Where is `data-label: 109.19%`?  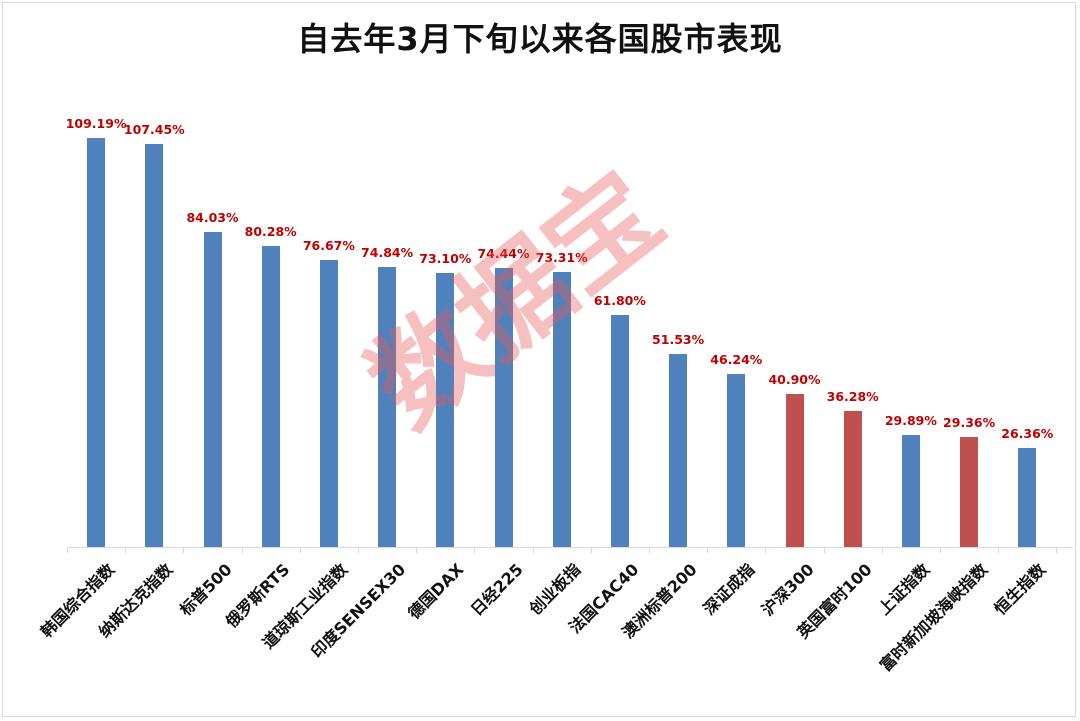 data-label: 109.19% is located at coordinates (96, 123).